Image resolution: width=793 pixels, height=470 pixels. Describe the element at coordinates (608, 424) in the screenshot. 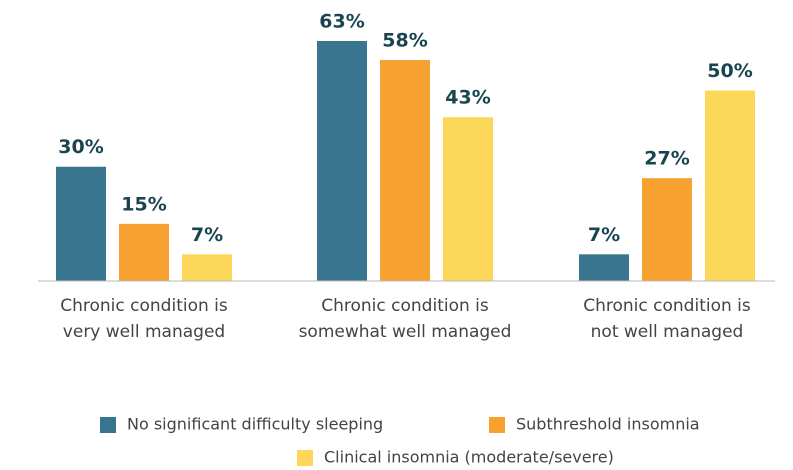

I see `legend-label: Subthreshold insomnia` at that location.